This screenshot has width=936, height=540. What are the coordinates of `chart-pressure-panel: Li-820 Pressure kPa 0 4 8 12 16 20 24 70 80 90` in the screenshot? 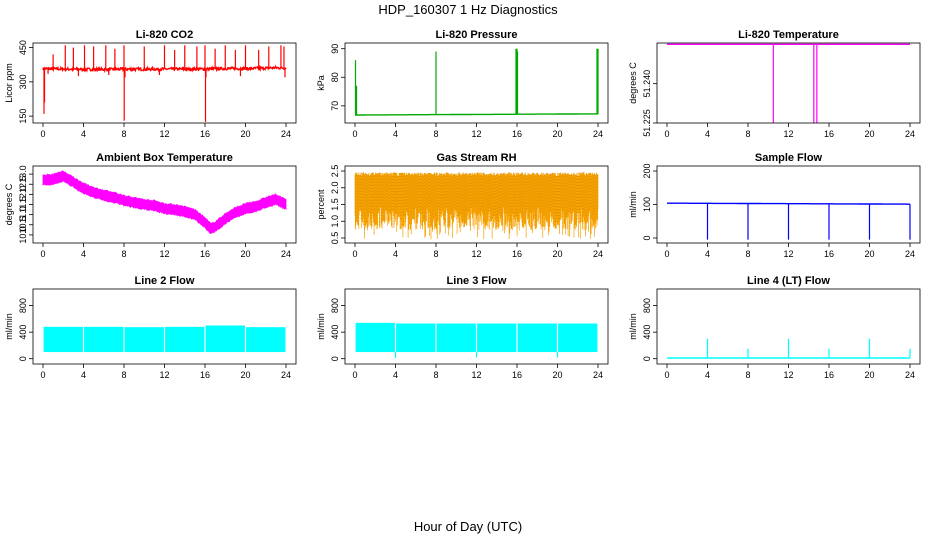 It's located at (462, 84).